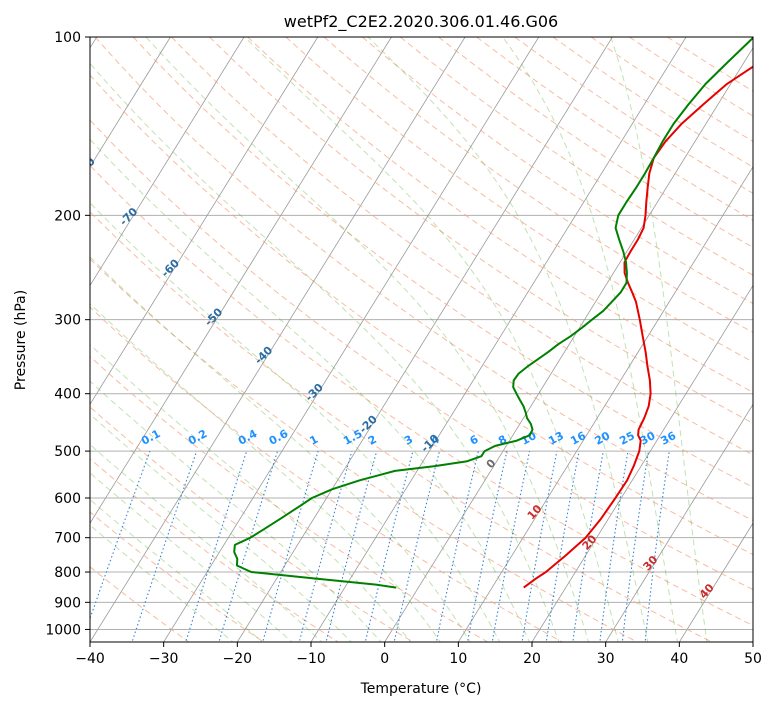 The width and height of the screenshot is (775, 708). Describe the element at coordinates (458, 659) in the screenshot. I see `x-tick-label: 10` at that location.